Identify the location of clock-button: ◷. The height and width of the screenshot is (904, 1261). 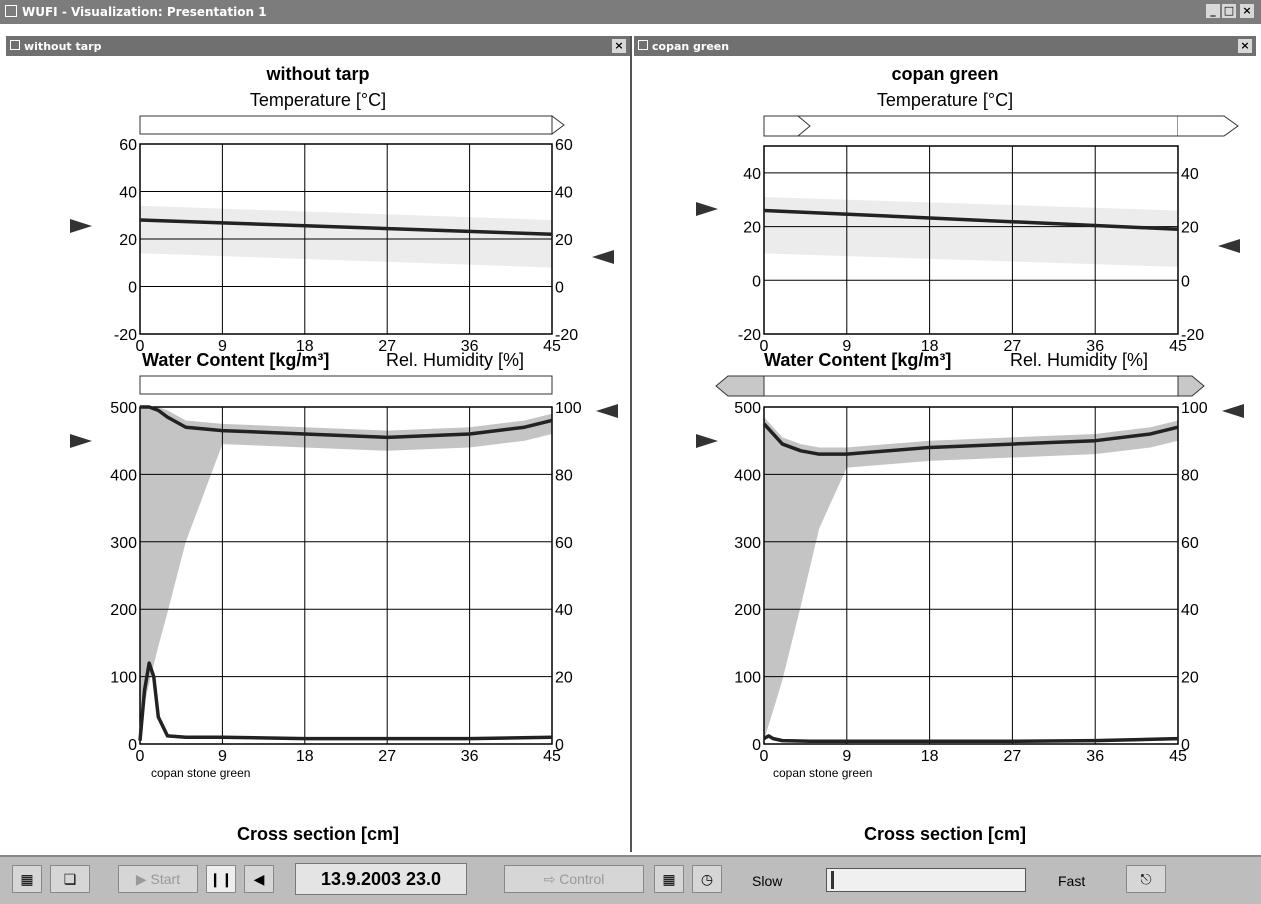
(707, 879).